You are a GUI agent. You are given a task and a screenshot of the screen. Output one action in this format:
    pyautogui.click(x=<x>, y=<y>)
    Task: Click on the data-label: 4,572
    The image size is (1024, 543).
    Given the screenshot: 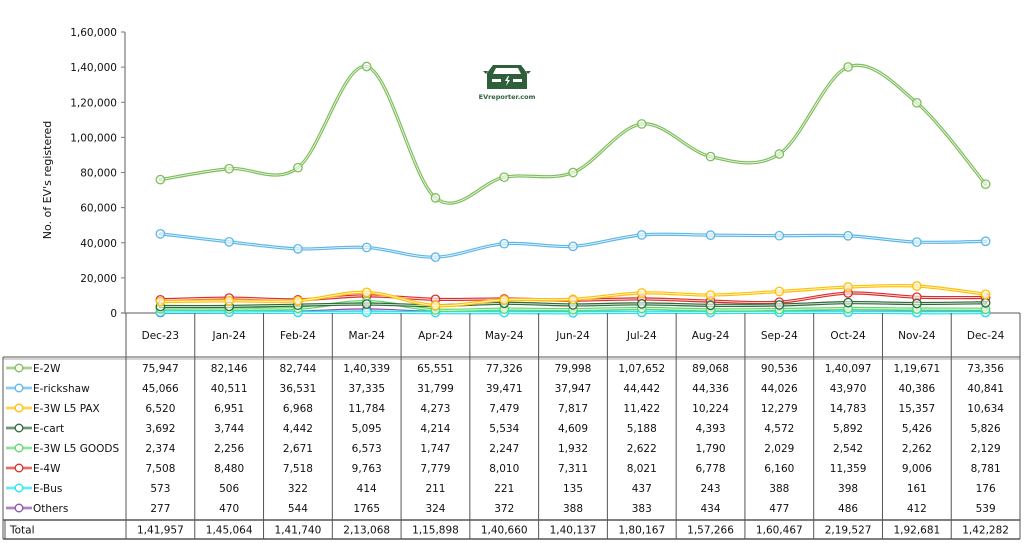 What is the action you would take?
    pyautogui.click(x=779, y=429)
    